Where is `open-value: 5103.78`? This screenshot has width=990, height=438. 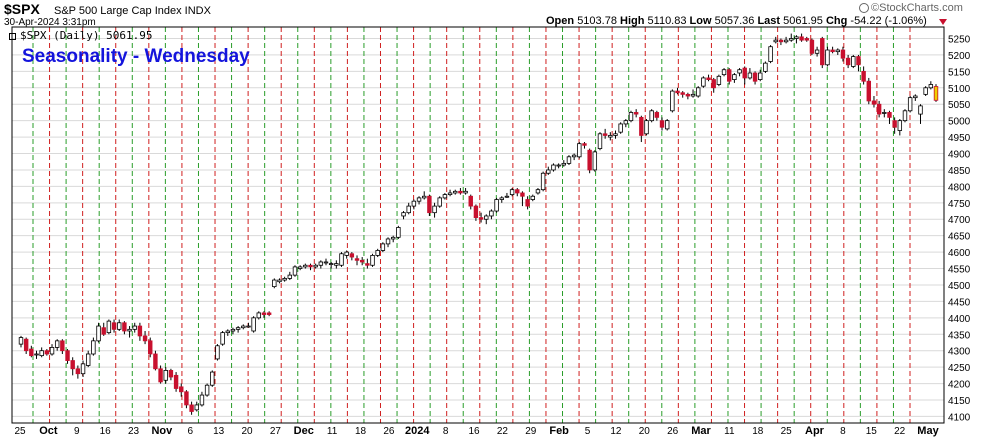 open-value: 5103.78 is located at coordinates (597, 21).